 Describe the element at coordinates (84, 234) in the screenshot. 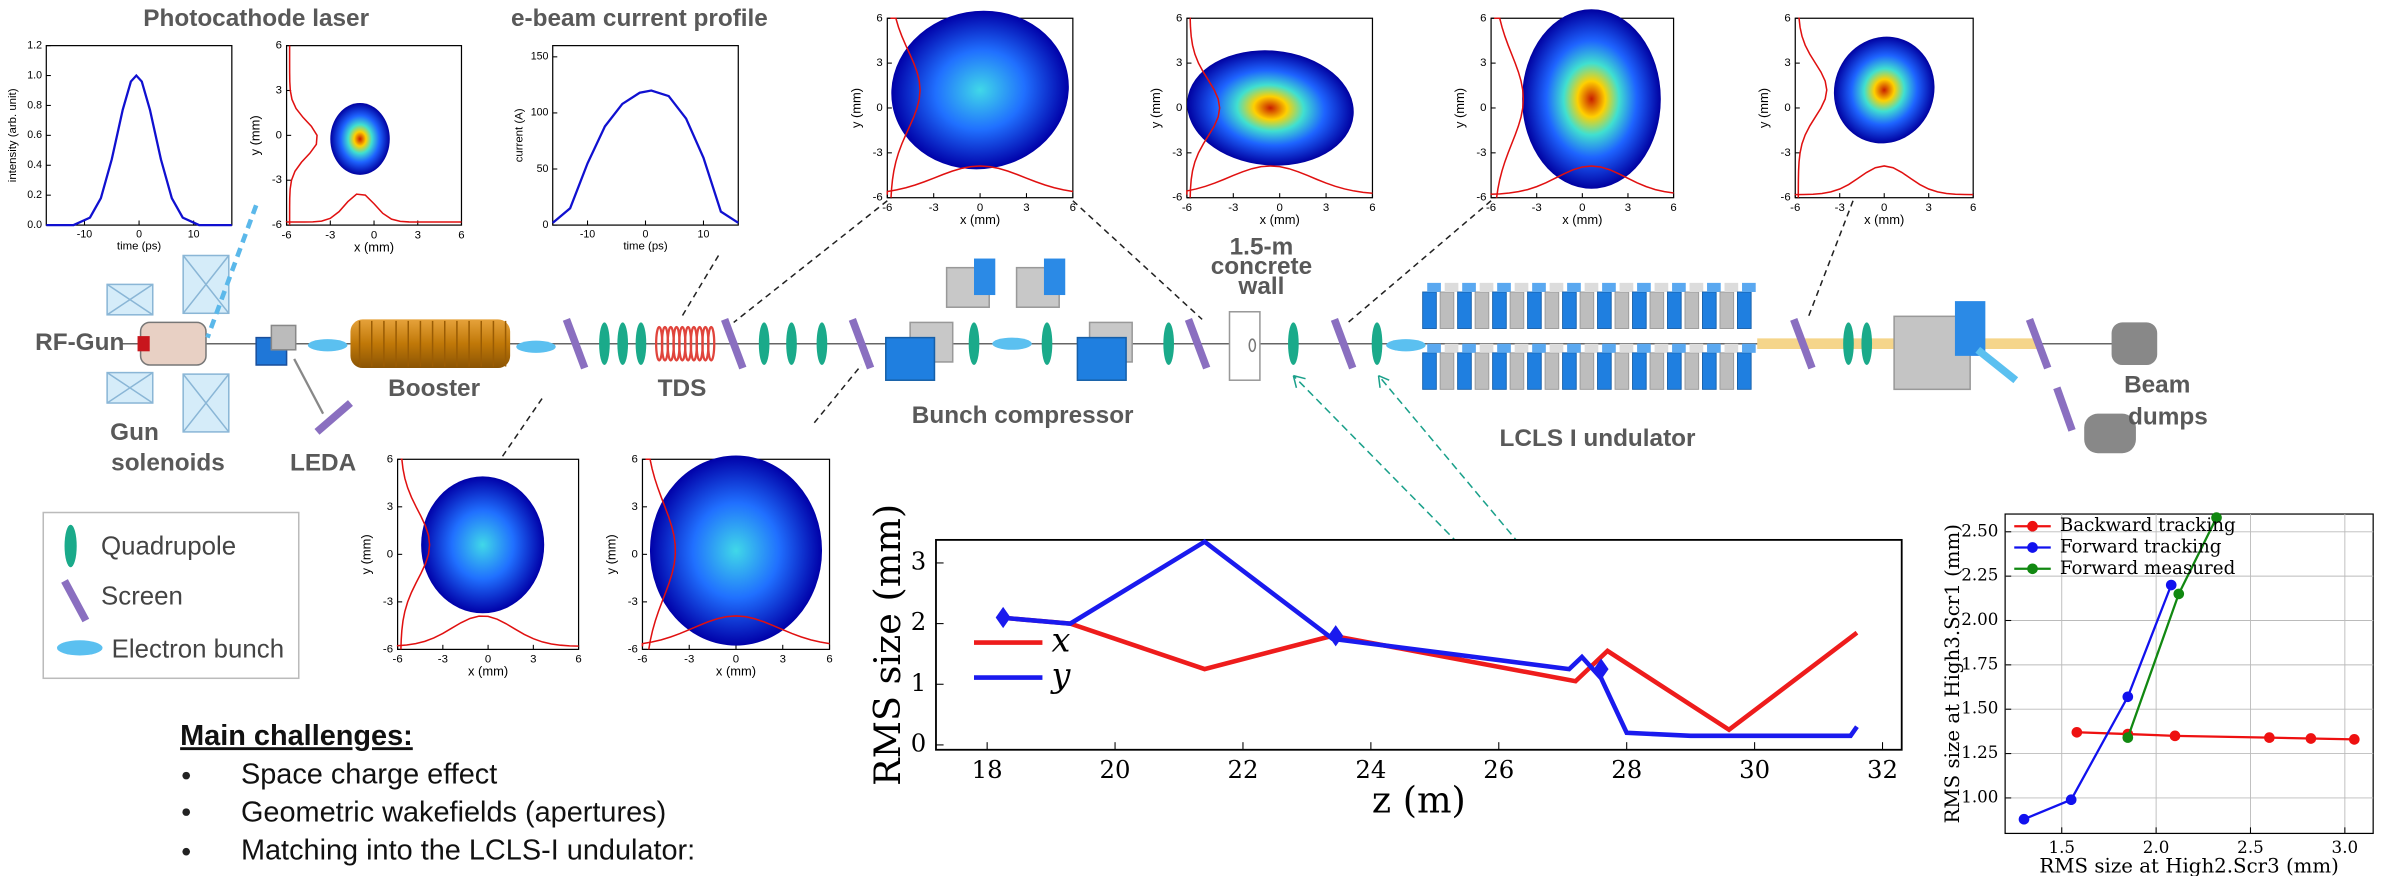

I see `x-tick-label: -10` at that location.